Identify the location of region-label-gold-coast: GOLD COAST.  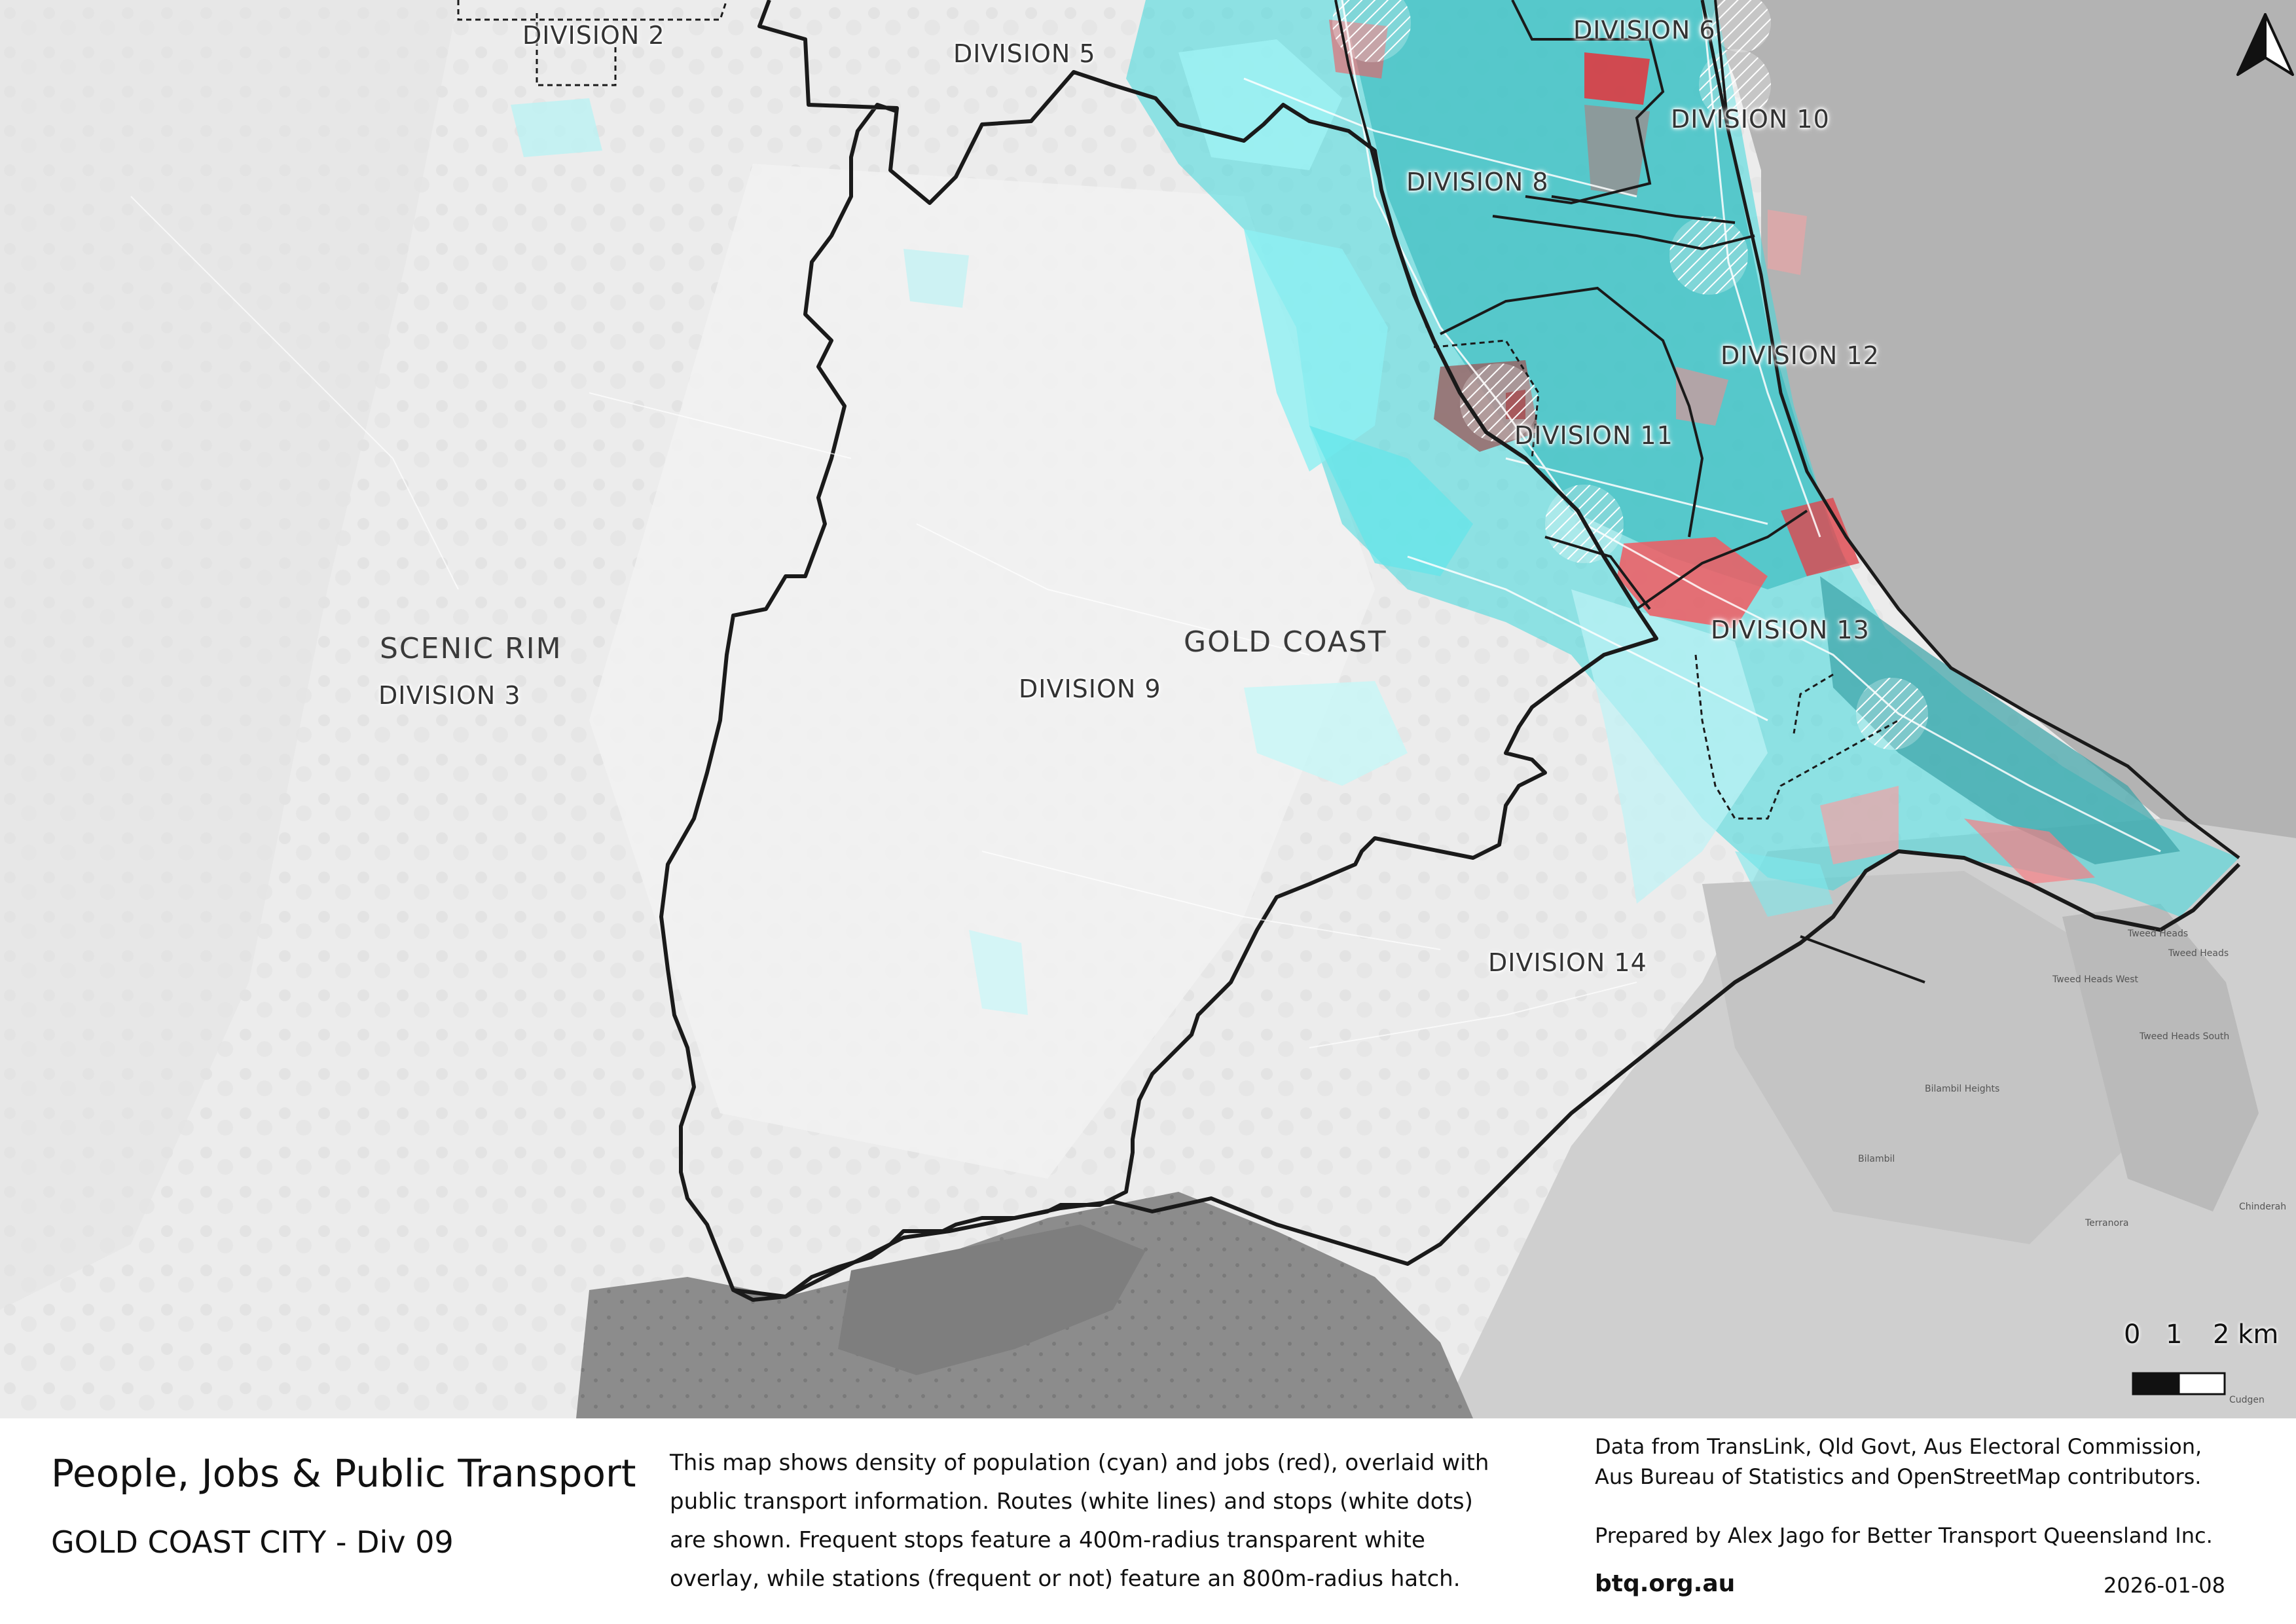
(1285, 642).